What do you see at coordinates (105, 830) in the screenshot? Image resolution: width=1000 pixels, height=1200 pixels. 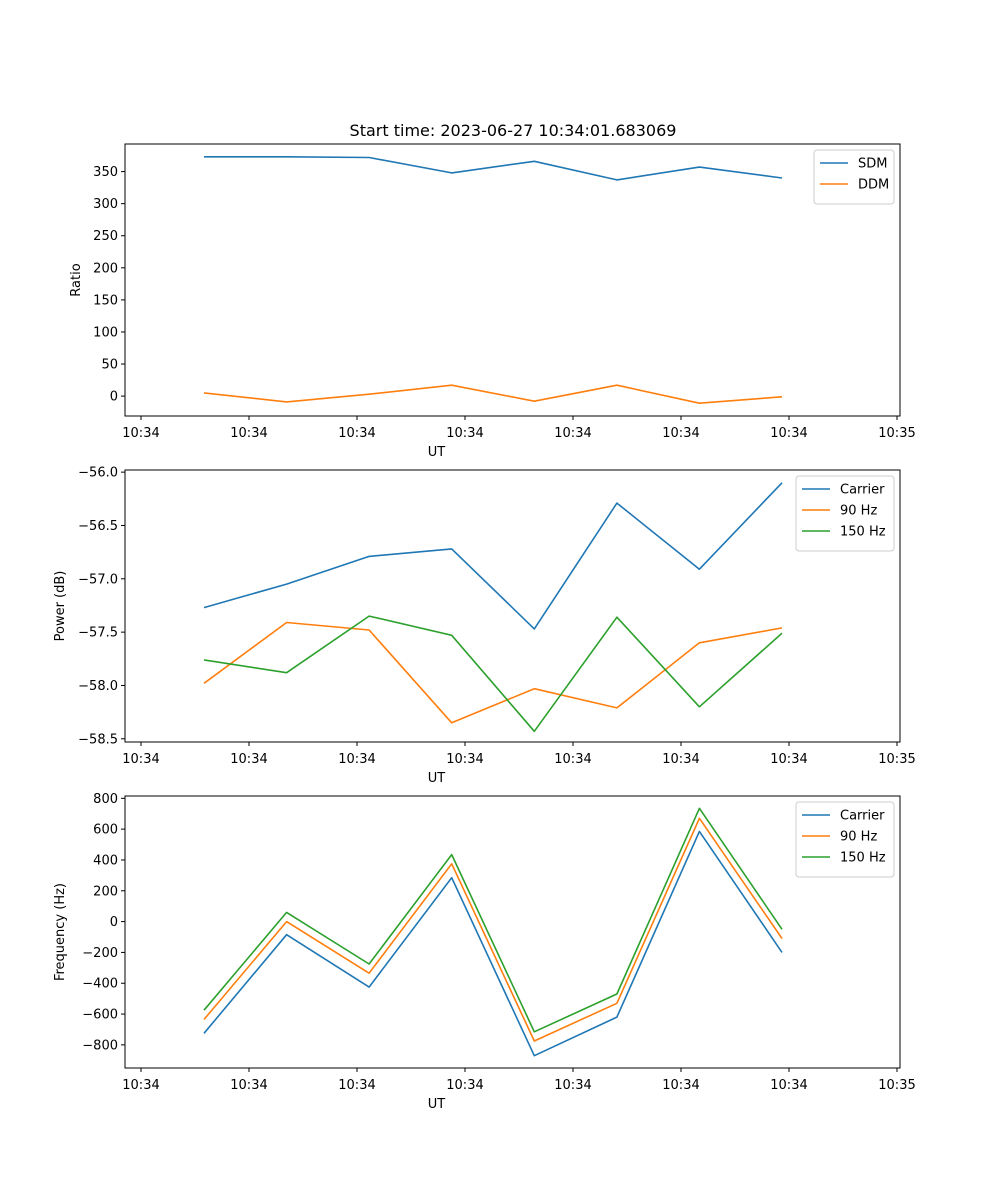 I see `y-tick-label: 600` at bounding box center [105, 830].